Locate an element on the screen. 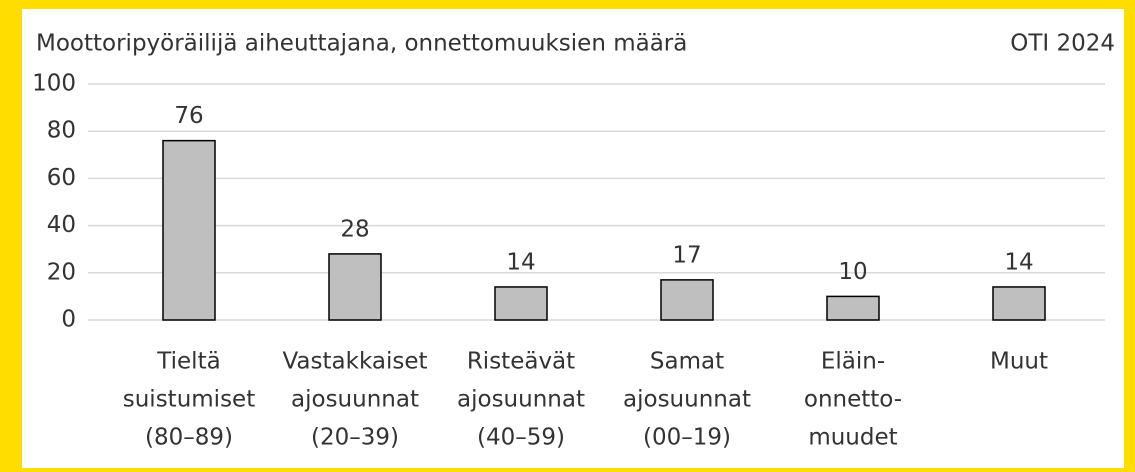 Image resolution: width=1135 pixels, height=472 pixels. x-tick-label: Vastakkaiset is located at coordinates (354, 362).